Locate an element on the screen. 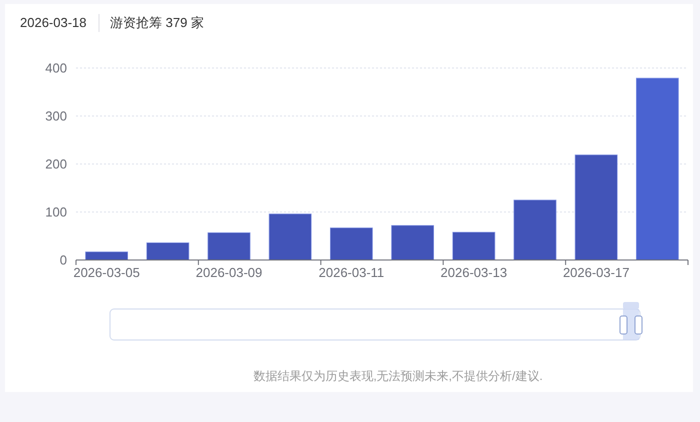  text: 数据结果仅为历史表现,无法预测未来,不提供分析/建议. is located at coordinates (398, 376).